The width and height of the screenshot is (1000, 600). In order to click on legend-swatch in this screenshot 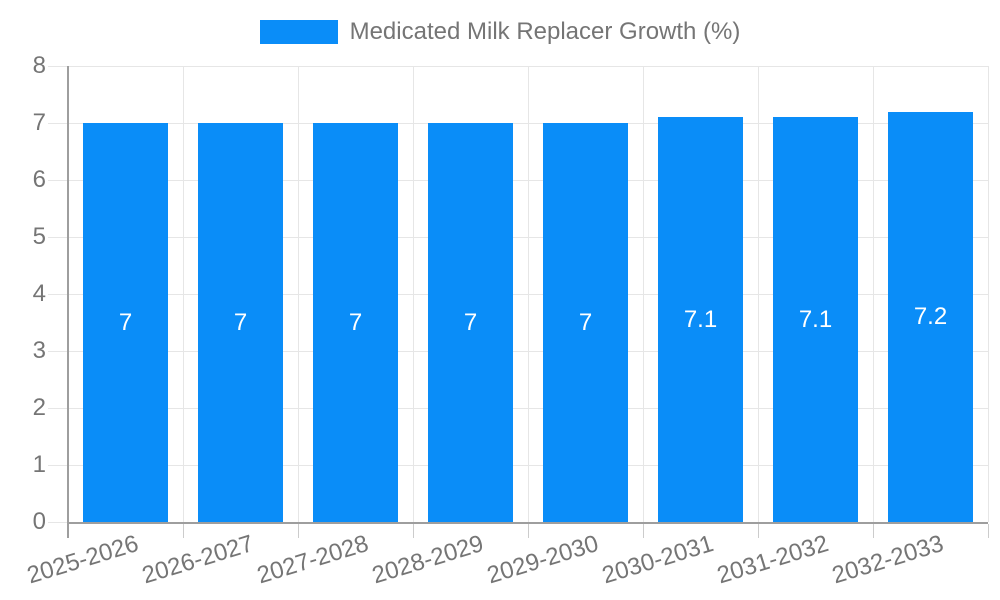, I will do `click(298, 32)`.